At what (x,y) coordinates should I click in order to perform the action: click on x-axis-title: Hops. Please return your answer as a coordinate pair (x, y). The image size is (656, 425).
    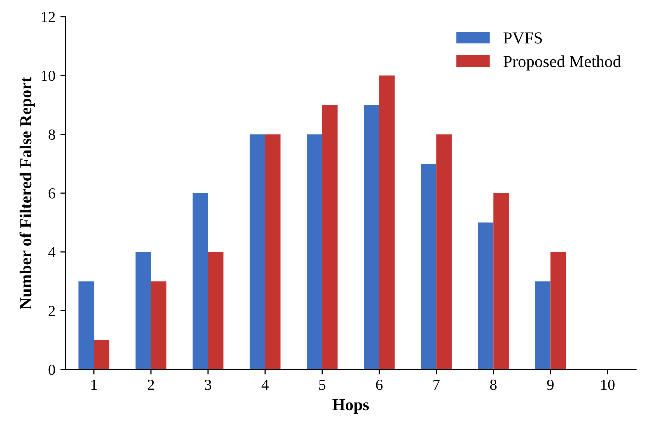
    Looking at the image, I should click on (351, 407).